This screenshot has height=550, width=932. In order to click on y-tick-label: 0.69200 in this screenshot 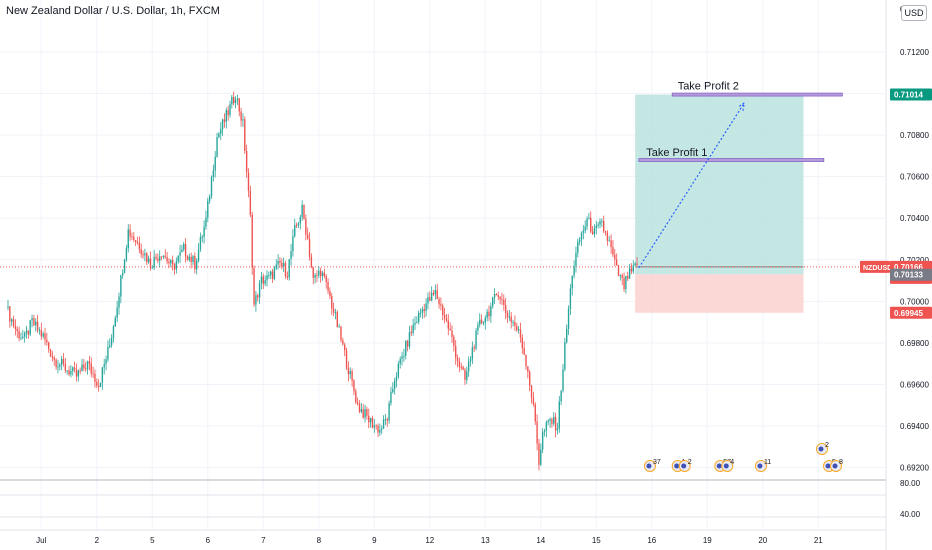, I will do `click(914, 468)`.